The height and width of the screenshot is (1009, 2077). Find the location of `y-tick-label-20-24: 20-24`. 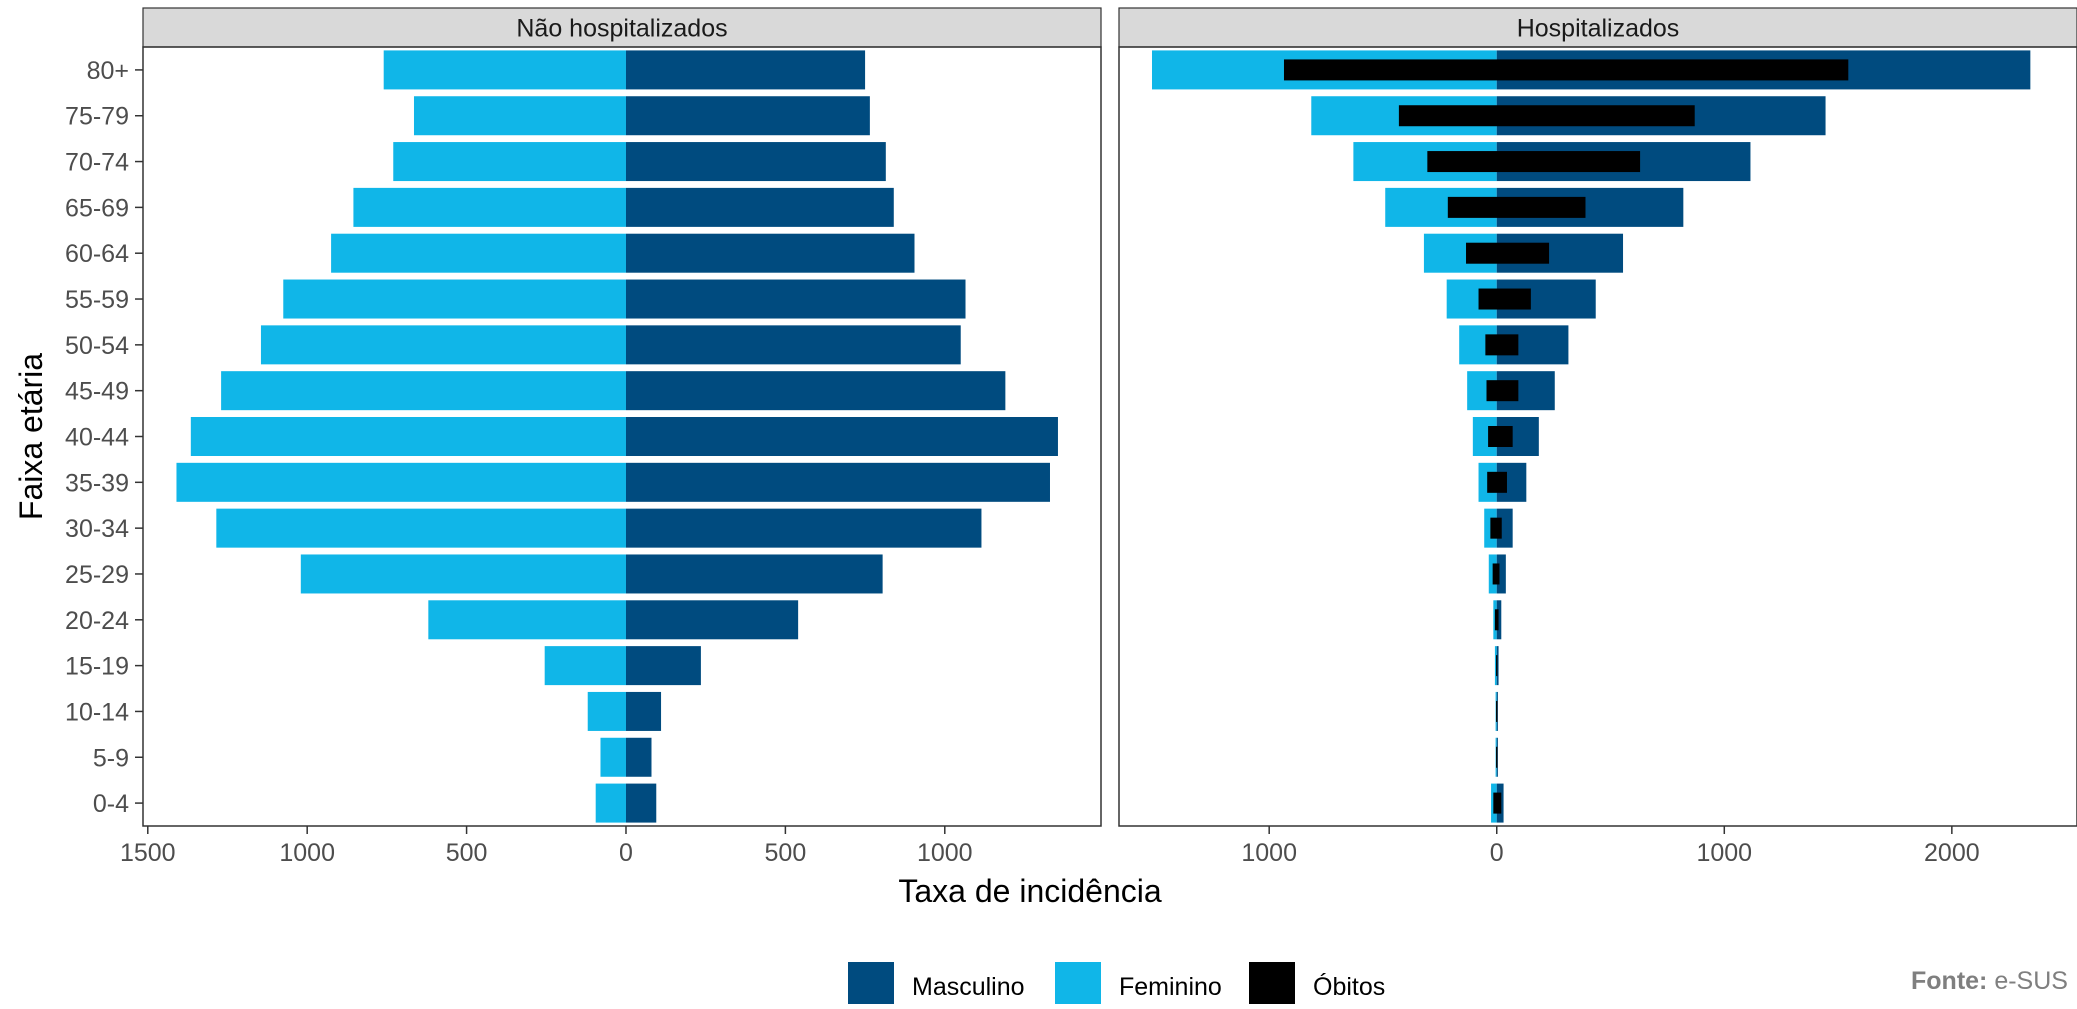

y-tick-label-20-24: 20-24 is located at coordinates (97, 621).